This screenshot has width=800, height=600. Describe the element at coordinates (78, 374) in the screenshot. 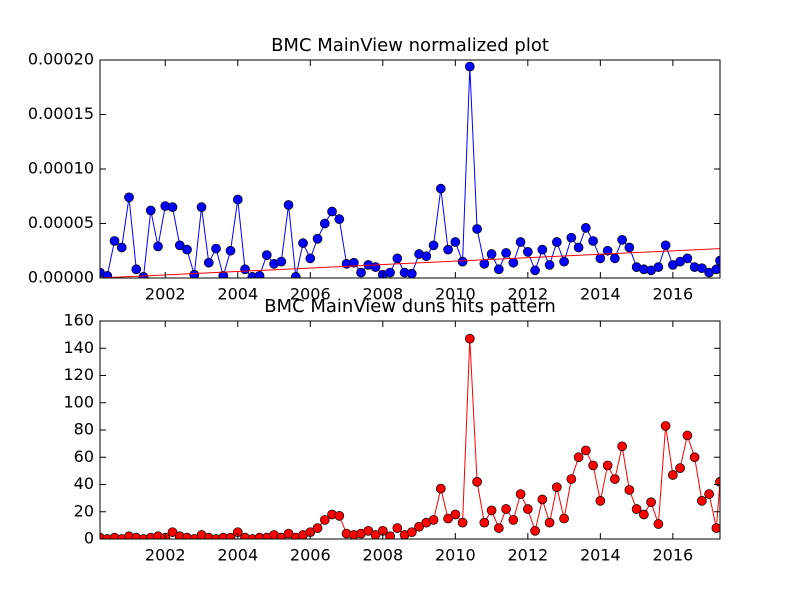

I see `y-tick-label: 120` at that location.